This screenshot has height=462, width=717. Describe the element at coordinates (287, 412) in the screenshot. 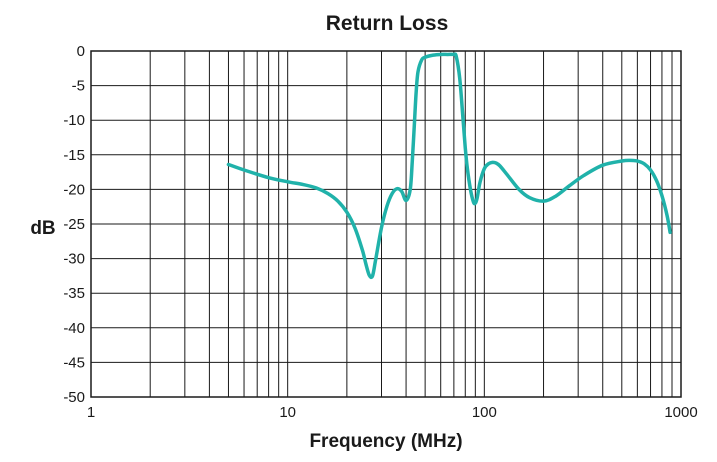

I see `x-tick-label: 10` at that location.